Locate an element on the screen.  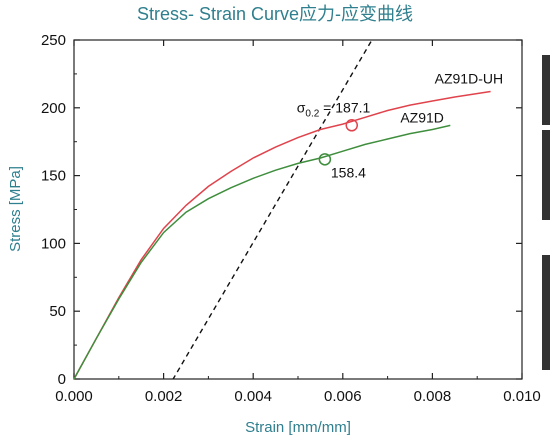
x-tick-label: 0.002 is located at coordinates (164, 396).